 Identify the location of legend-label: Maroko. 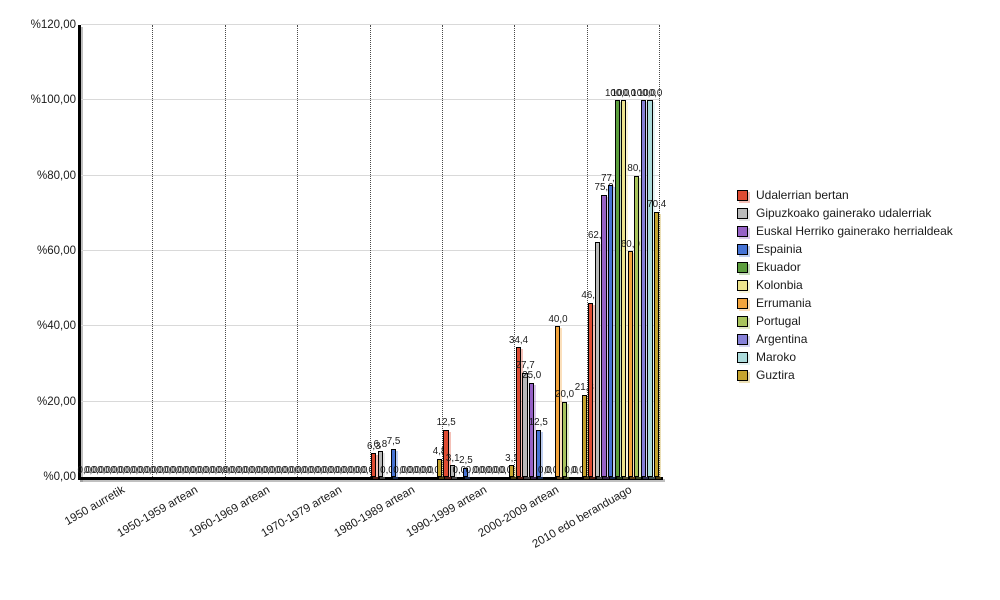
(776, 357).